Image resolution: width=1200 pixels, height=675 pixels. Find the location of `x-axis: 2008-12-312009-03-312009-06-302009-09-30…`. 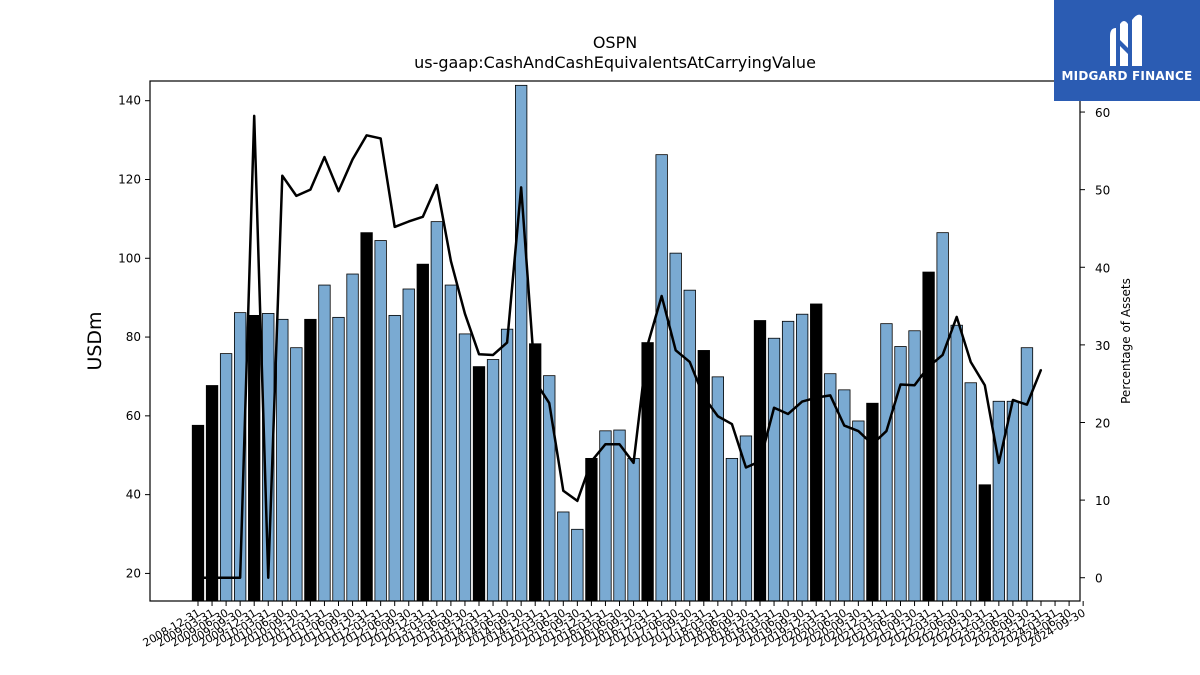

x-axis: 2008-12-312009-03-312009-06-302009-09-30… is located at coordinates (614, 625).